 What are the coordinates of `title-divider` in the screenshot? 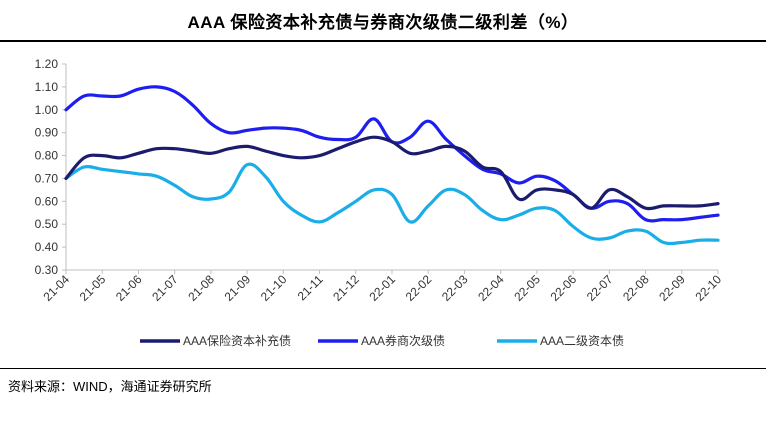 It's located at (383, 41).